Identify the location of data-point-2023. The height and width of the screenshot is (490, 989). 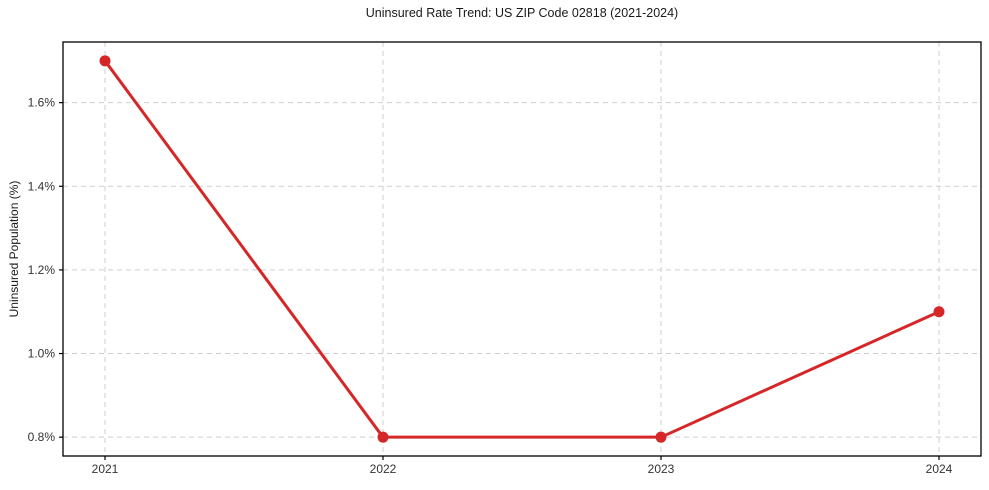
(661, 437).